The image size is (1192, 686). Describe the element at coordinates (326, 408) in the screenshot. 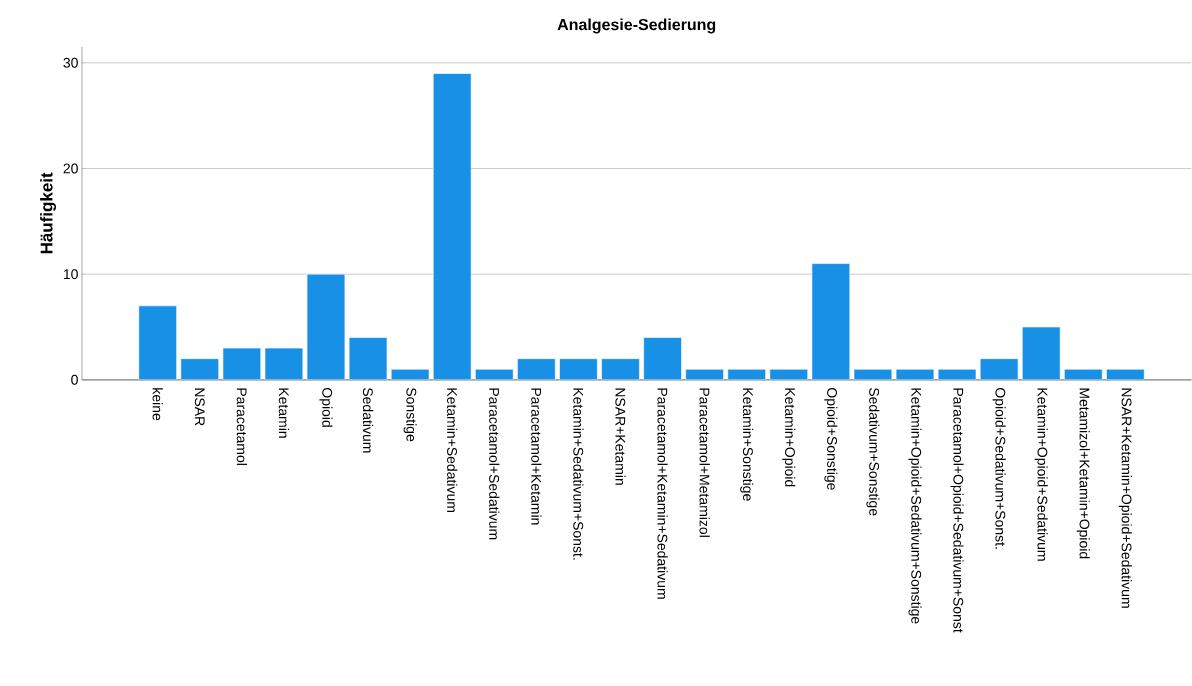

I see `x-tick-label: Opioid` at that location.